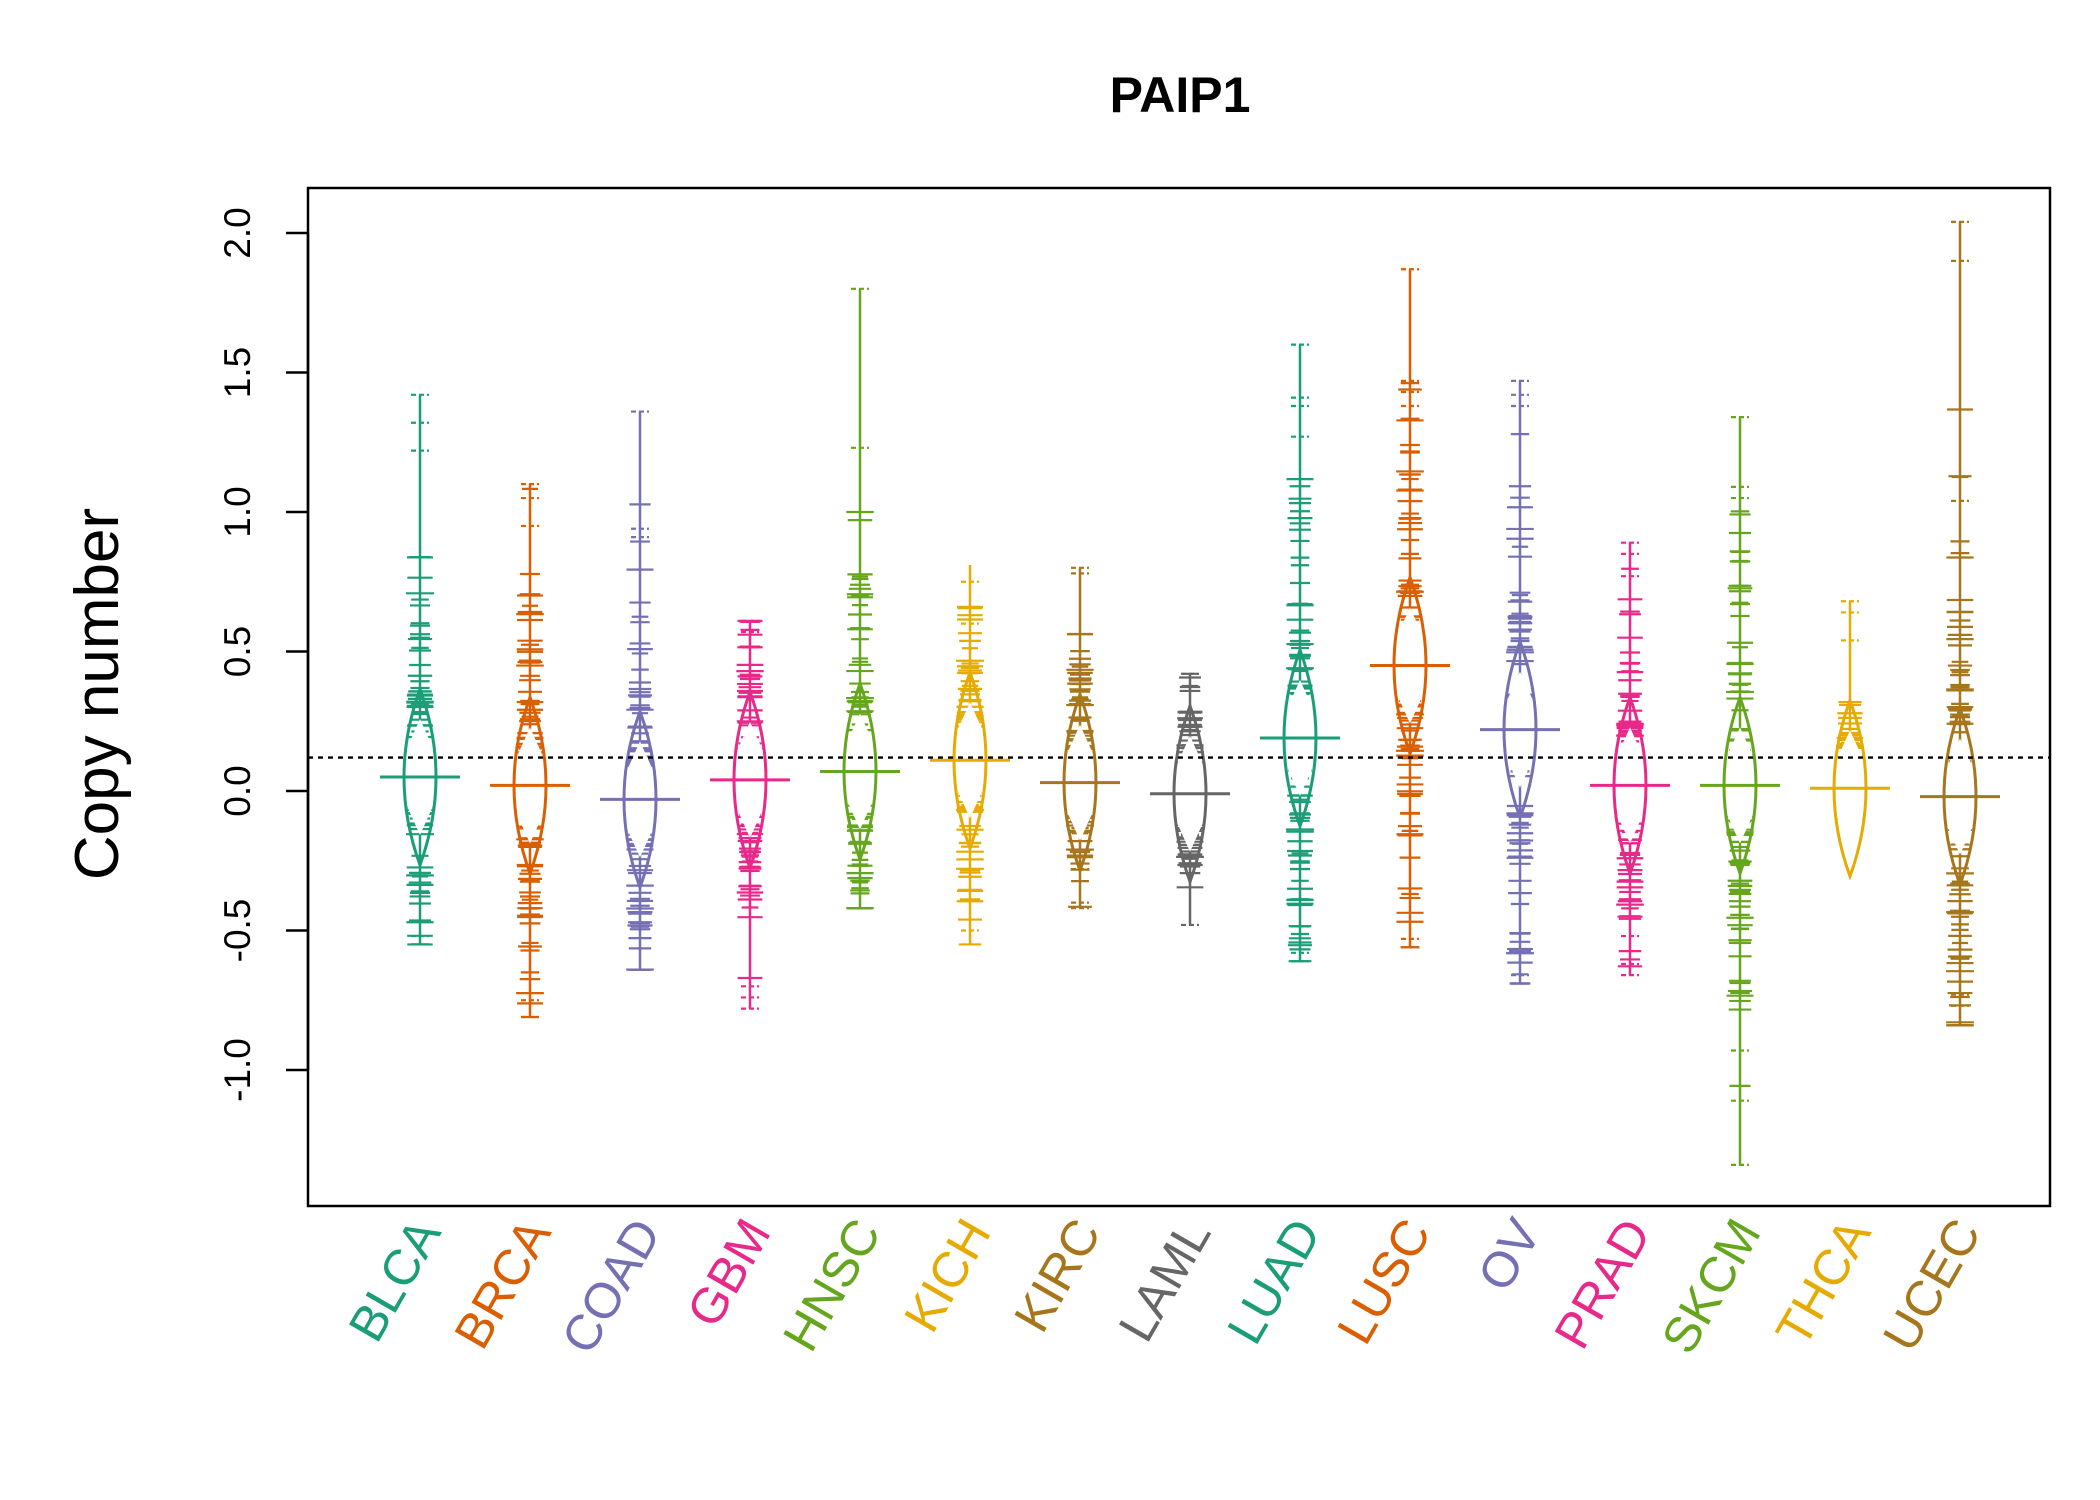 The height and width of the screenshot is (1500, 2100). Describe the element at coordinates (1603, 1284) in the screenshot. I see `x-category-label-prad: PRAD` at that location.